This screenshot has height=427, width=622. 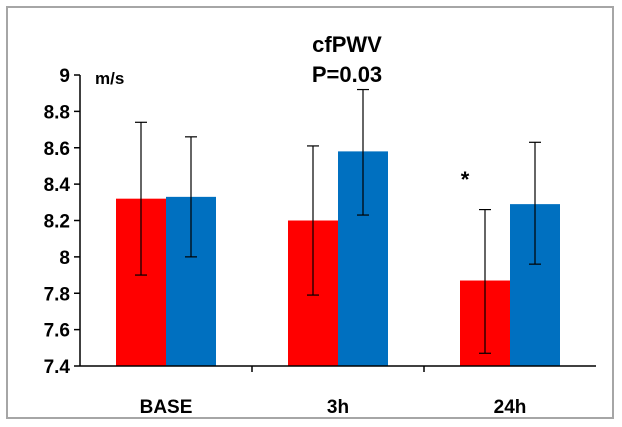 What do you see at coordinates (57, 185) in the screenshot?
I see `y-tick-label: 8.4` at bounding box center [57, 185].